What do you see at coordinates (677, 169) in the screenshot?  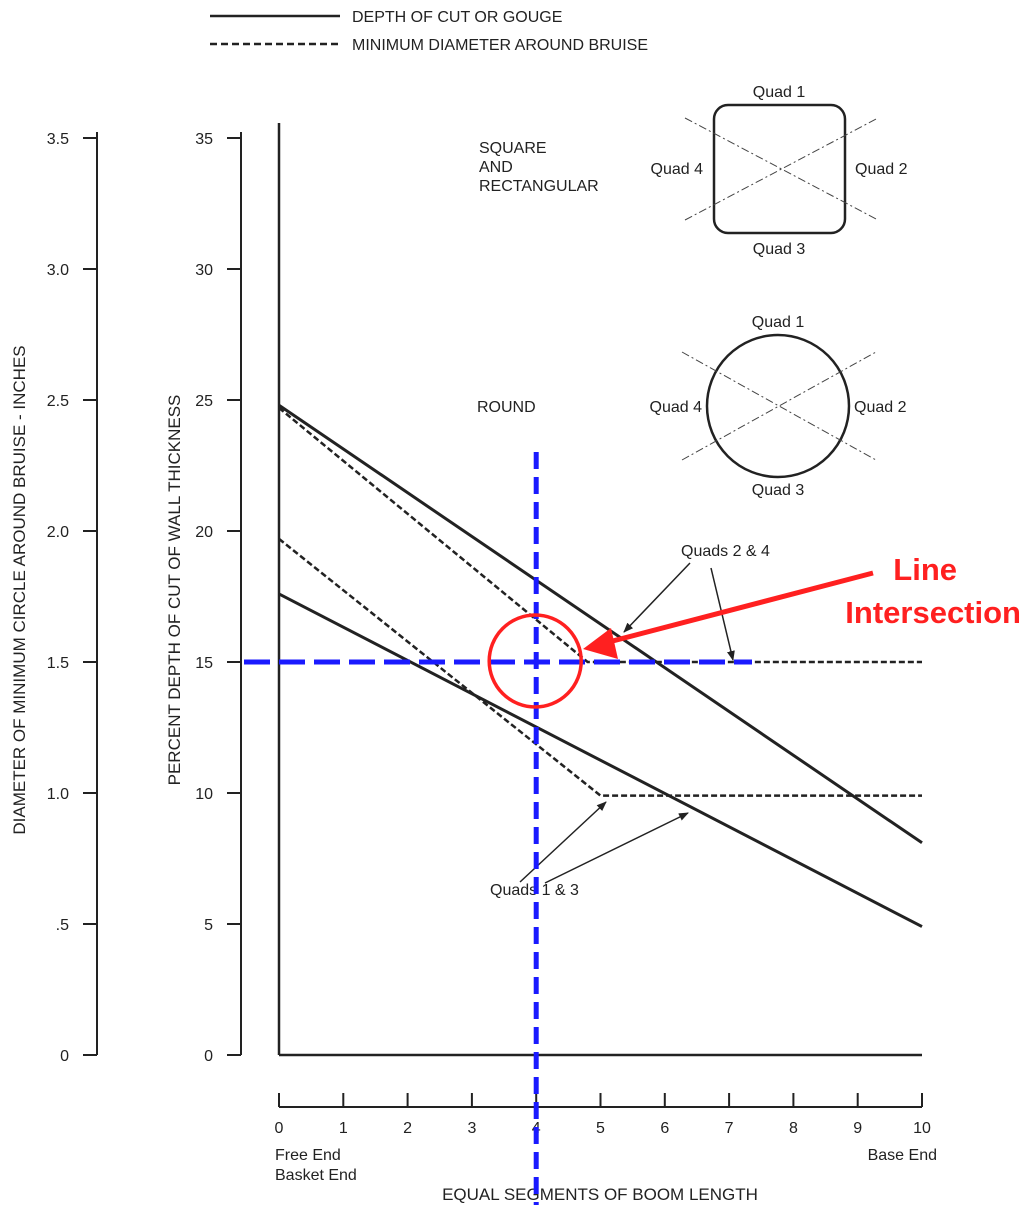 I see `square-quad4: Quad 4` at bounding box center [677, 169].